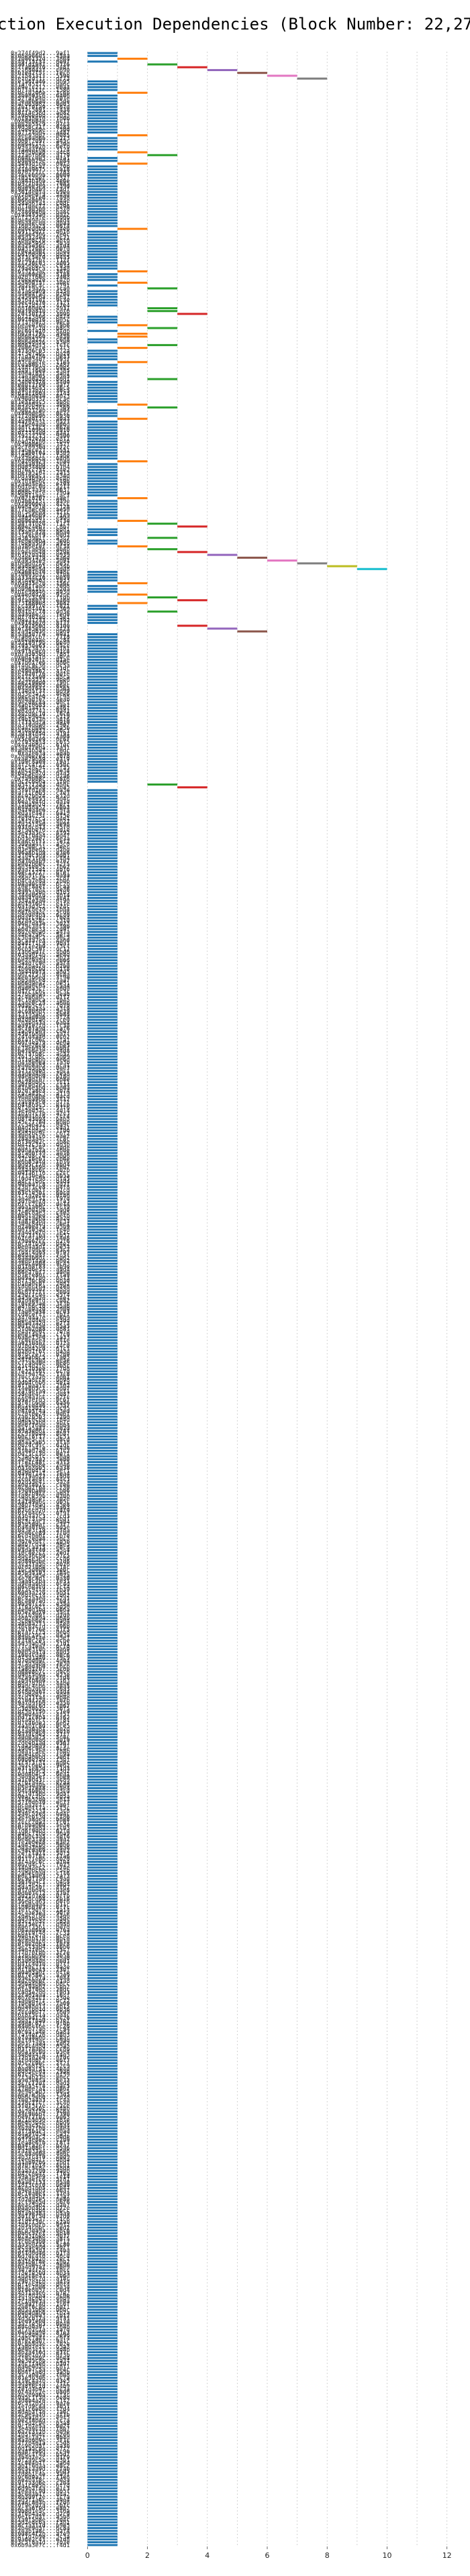 This screenshot has height=2576, width=470. What do you see at coordinates (40, 870) in the screenshot?
I see `y-tick-label: 0x9aa7f5a1...4b16` at bounding box center [40, 870].